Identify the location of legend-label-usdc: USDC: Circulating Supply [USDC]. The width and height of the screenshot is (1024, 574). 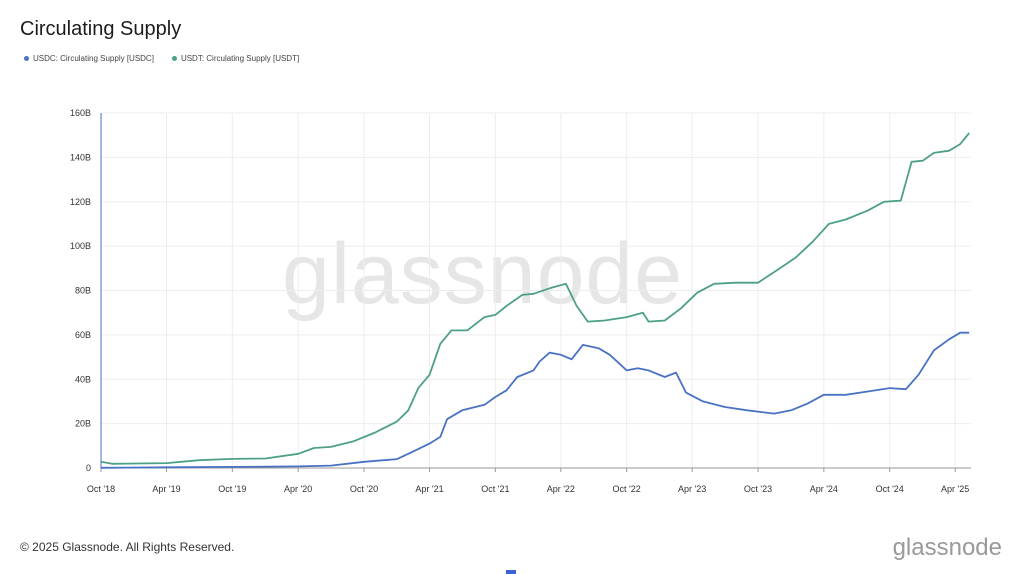
(93, 58).